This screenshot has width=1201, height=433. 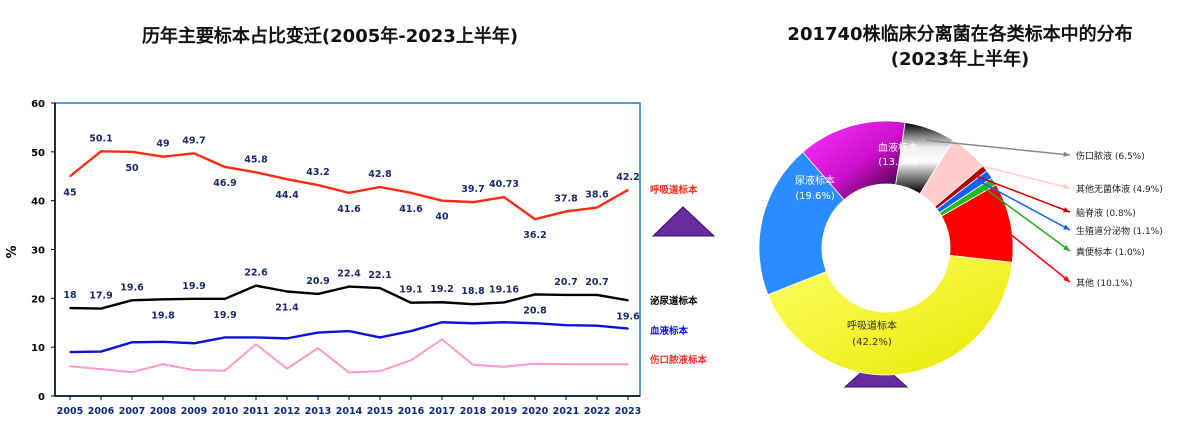 I want to click on donut-title-line2: (2023年上半年), so click(x=960, y=59).